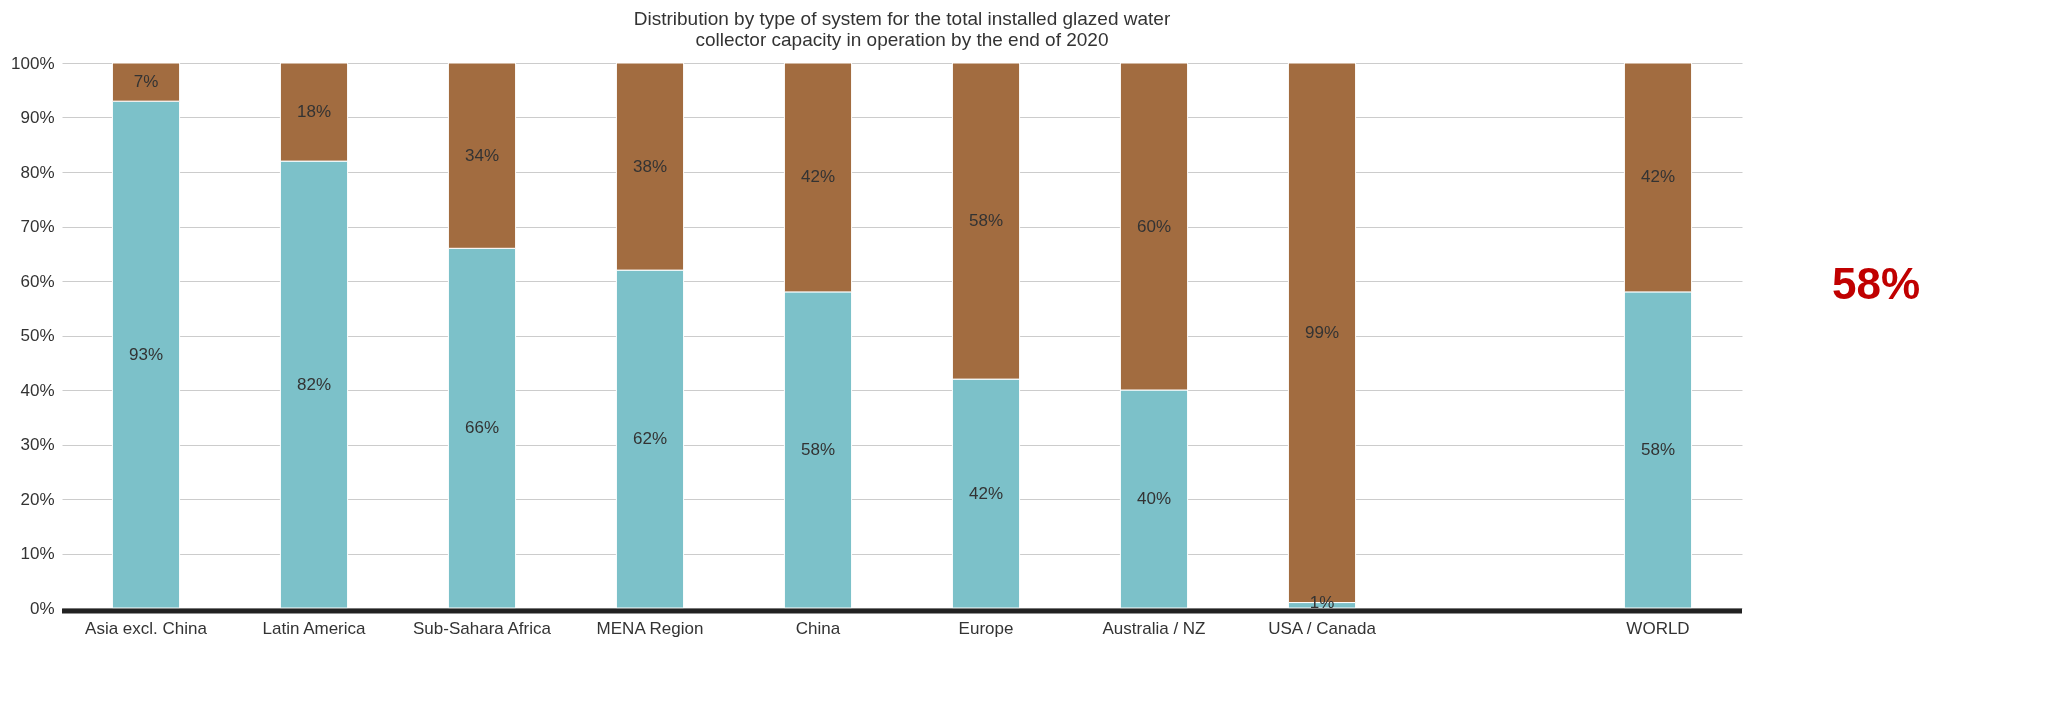 This screenshot has width=2049, height=716. Describe the element at coordinates (1658, 628) in the screenshot. I see `x-tick-label: WORLD` at that location.